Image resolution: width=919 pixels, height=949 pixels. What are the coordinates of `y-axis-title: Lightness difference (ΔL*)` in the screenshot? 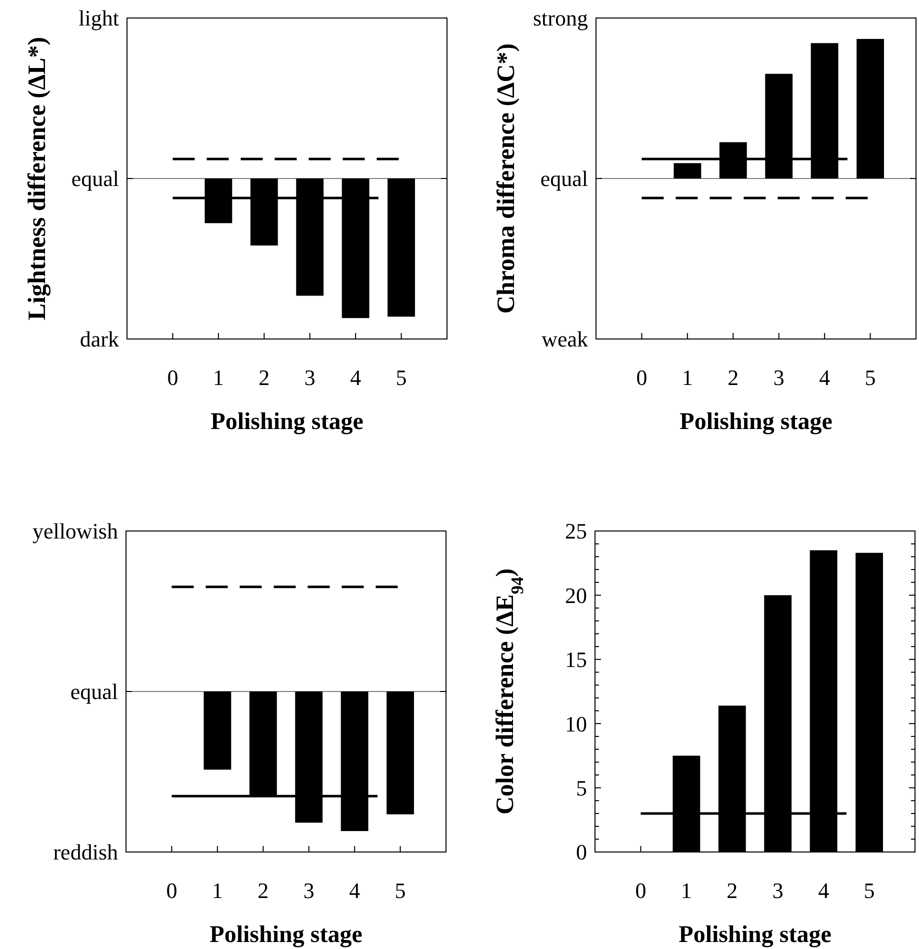 It's located at (37, 178).